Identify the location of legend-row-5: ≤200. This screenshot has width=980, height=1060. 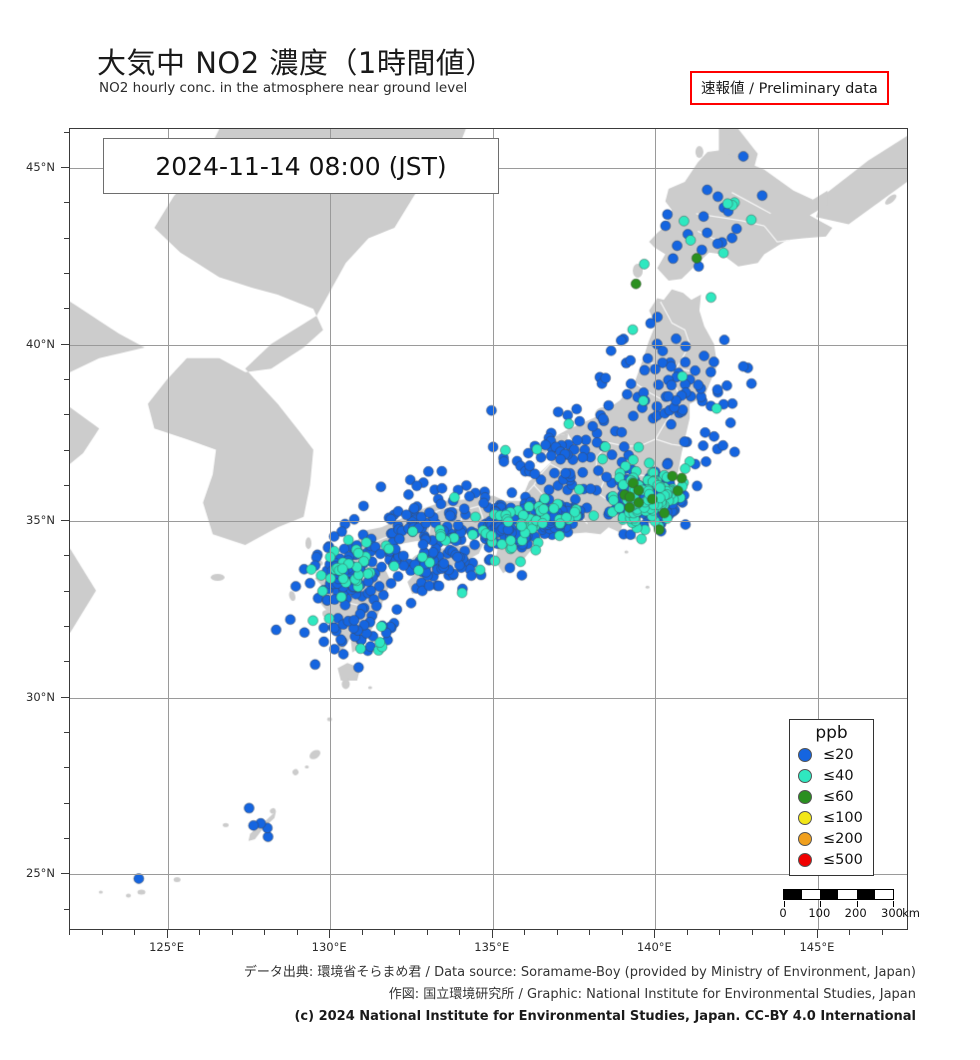
(831, 838).